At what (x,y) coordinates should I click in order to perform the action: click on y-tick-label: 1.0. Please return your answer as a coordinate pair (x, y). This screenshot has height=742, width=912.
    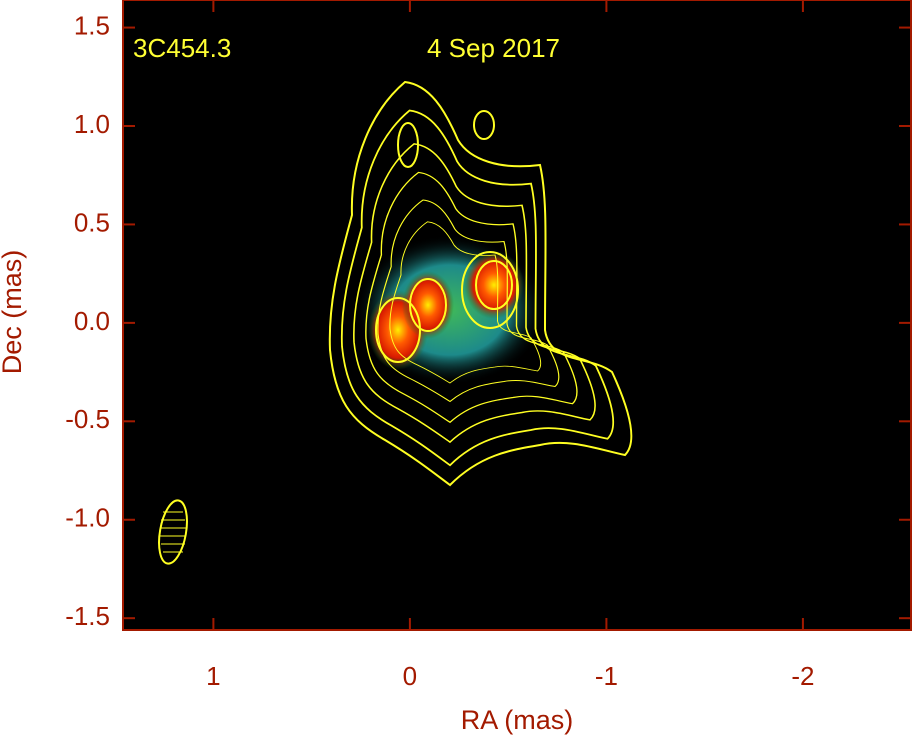
    Looking at the image, I should click on (92, 124).